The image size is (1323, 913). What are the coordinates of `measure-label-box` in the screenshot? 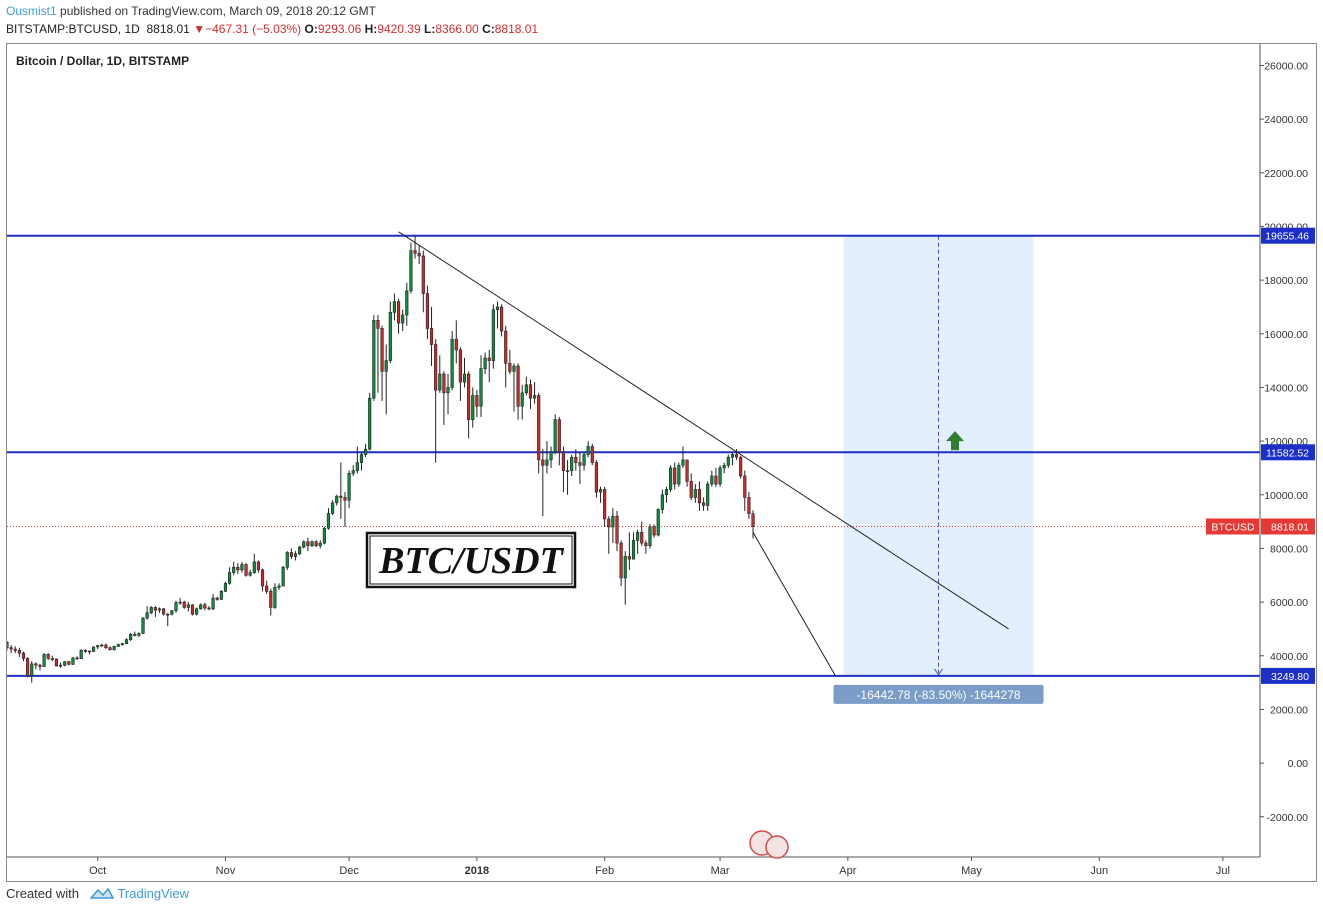 It's located at (938, 694).